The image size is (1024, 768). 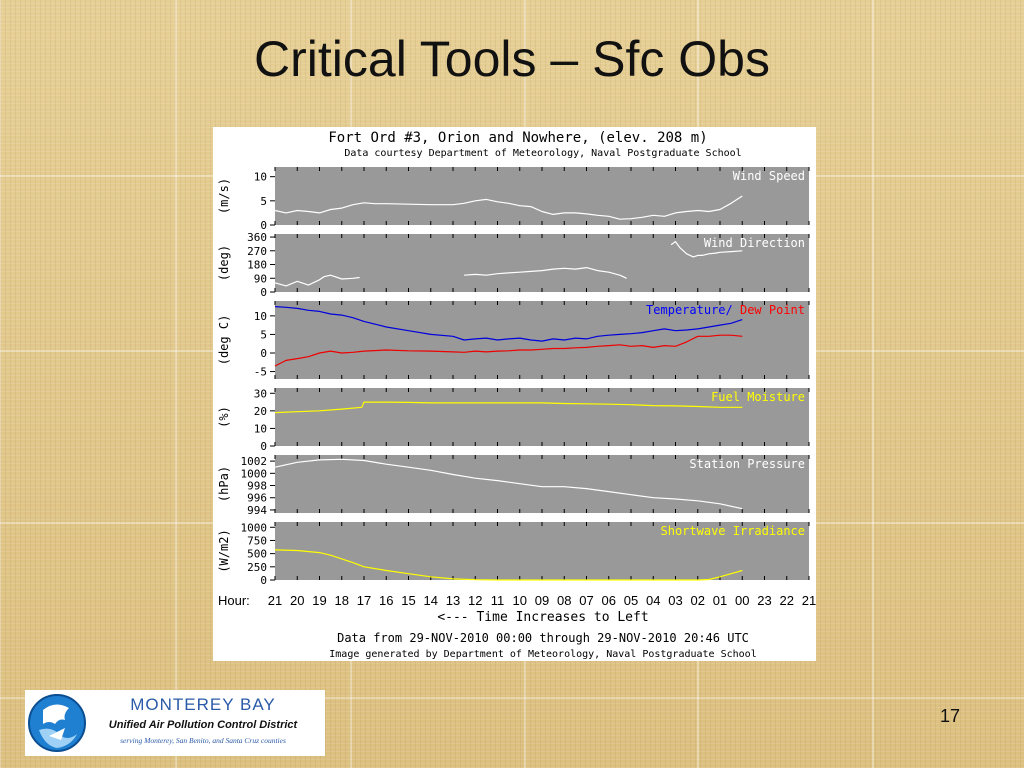 What do you see at coordinates (733, 531) in the screenshot?
I see `panel-label: Shortwave Irradiance` at bounding box center [733, 531].